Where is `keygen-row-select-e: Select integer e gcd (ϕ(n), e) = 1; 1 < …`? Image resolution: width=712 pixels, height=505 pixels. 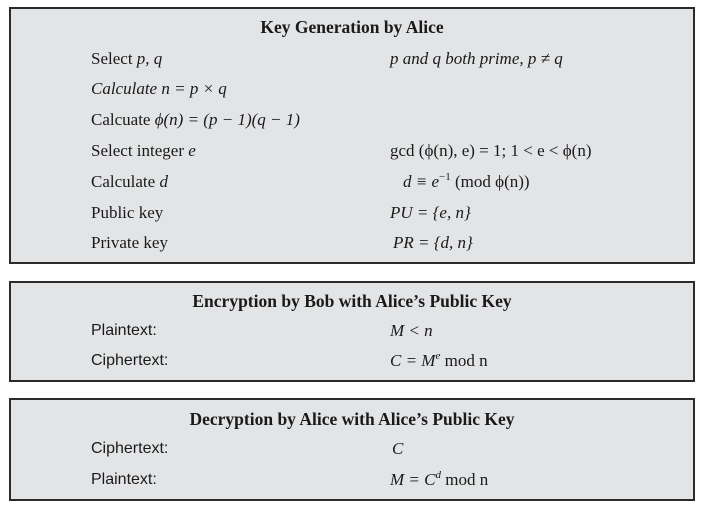 keygen-row-select-e: Select integer e gcd (ϕ(n), e) = 1; 1 < … is located at coordinates (352, 152).